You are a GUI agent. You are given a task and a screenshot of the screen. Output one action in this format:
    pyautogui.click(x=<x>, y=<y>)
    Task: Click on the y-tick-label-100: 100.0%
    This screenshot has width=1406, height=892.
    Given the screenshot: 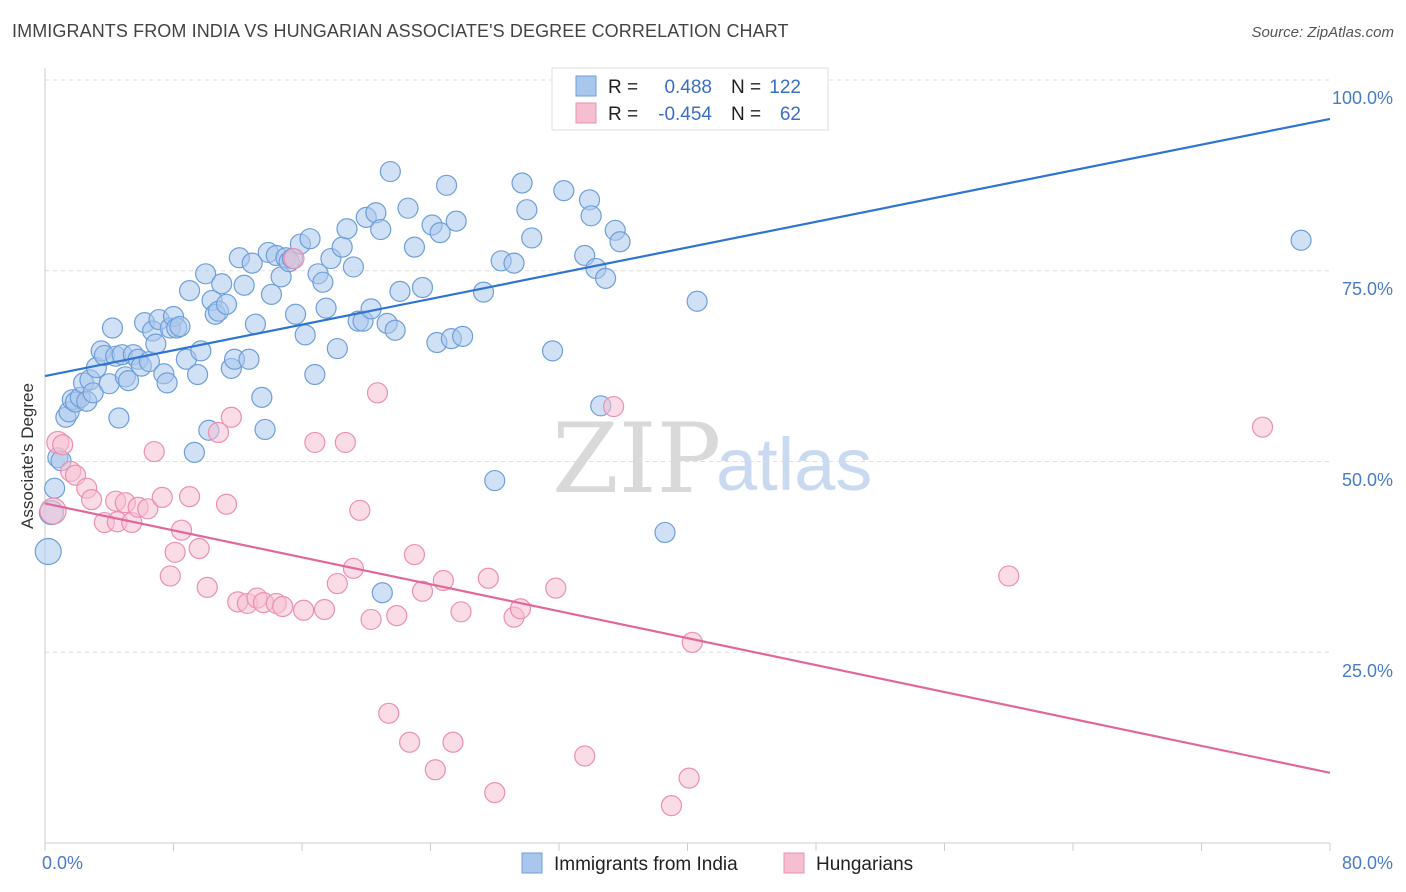 What is the action you would take?
    pyautogui.click(x=1362, y=98)
    